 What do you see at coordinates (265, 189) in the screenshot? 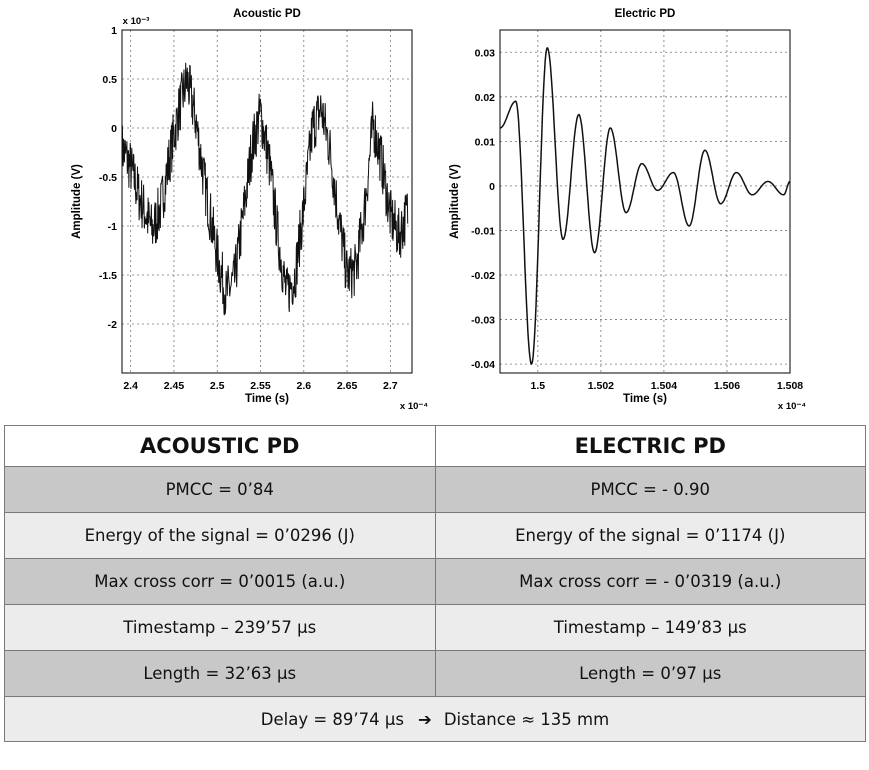
I see `acoustic-signal-line` at bounding box center [265, 189].